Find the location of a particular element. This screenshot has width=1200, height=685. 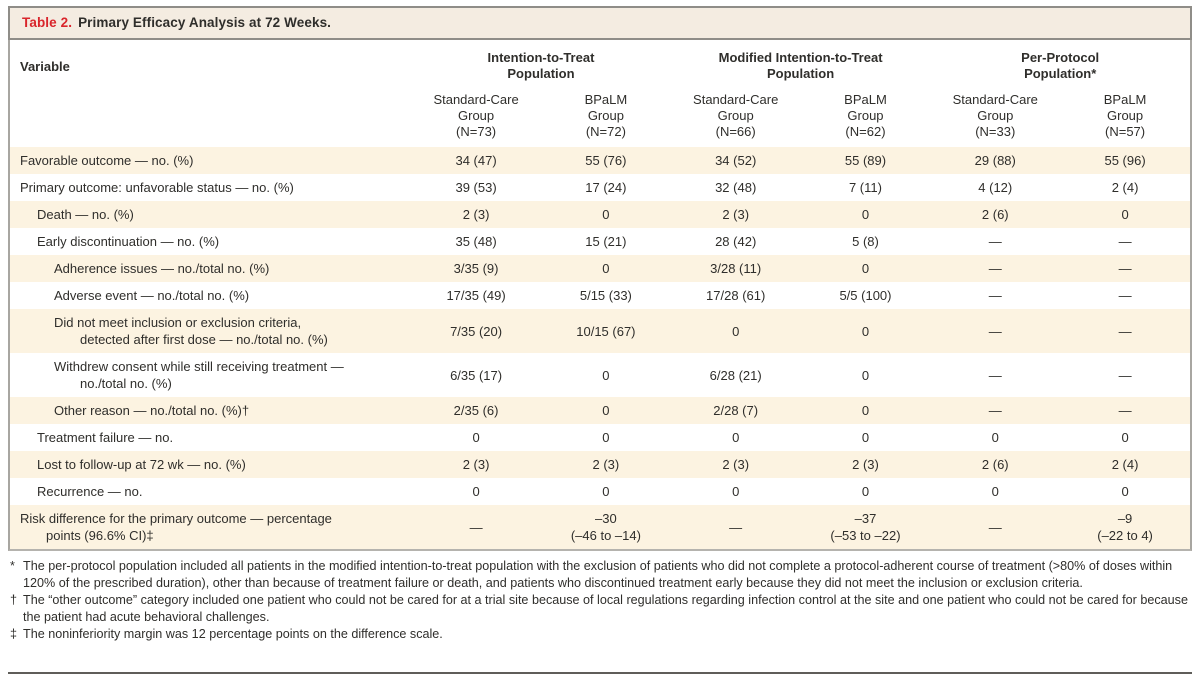

group-header-itt: Intention-to-Treat Population is located at coordinates (541, 65).